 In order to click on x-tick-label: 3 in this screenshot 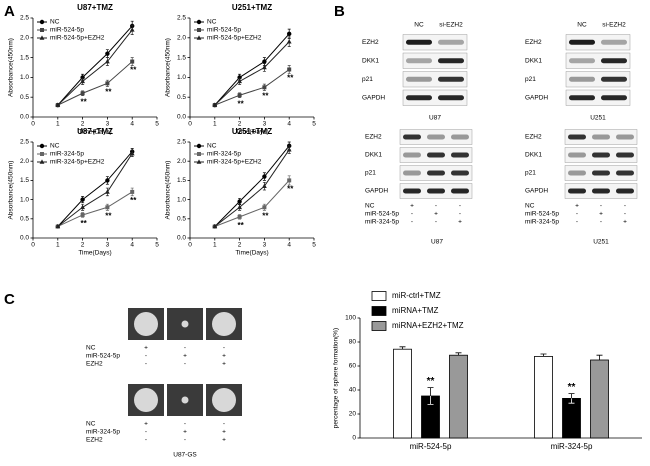, I will do `click(265, 124)`.